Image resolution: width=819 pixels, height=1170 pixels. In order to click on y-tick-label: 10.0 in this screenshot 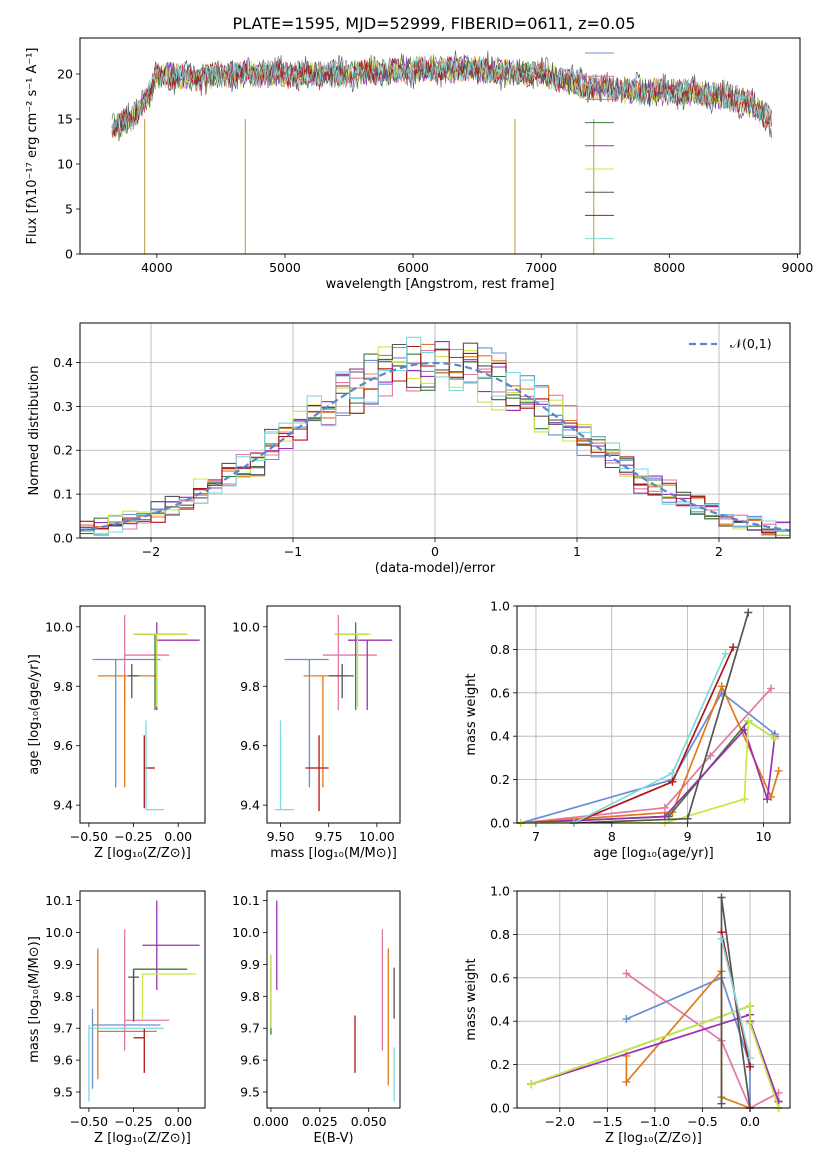, I will do `click(246, 932)`.